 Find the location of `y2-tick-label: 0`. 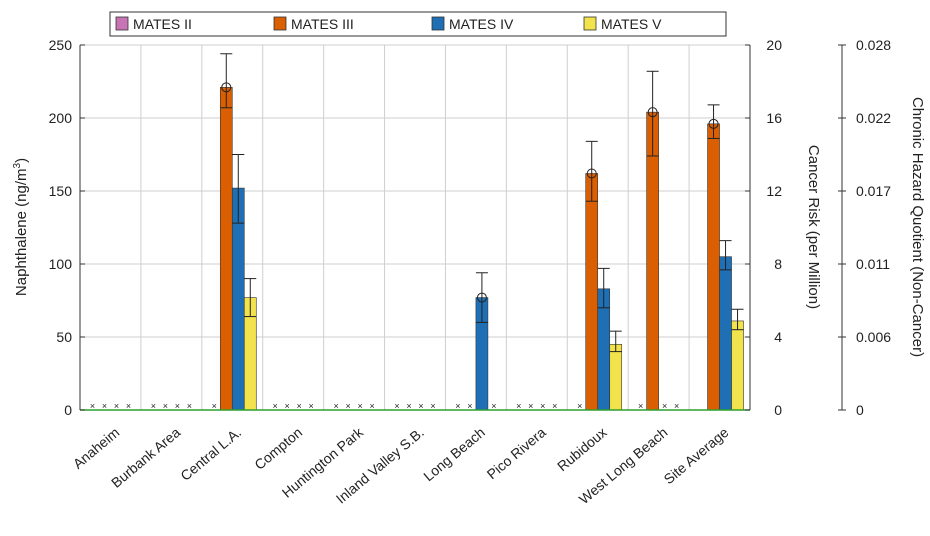

y2-tick-label: 0 is located at coordinates (778, 410).